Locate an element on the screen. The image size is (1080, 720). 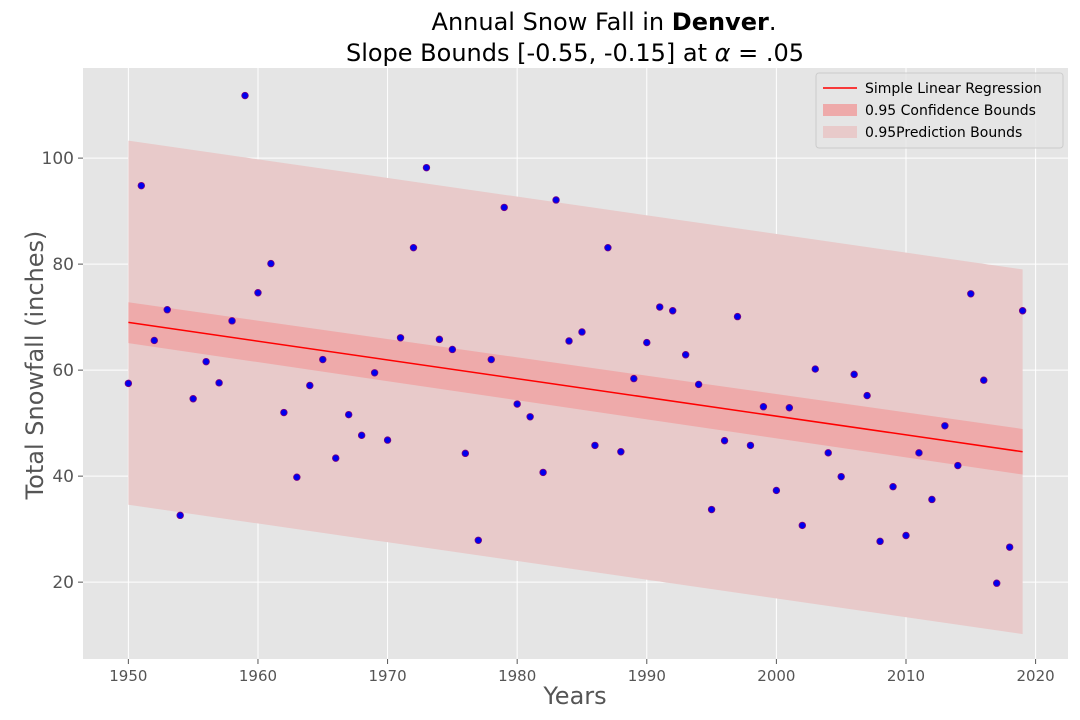
legend-label-confidence: 0.95 Confidence Bounds is located at coordinates (950, 111).